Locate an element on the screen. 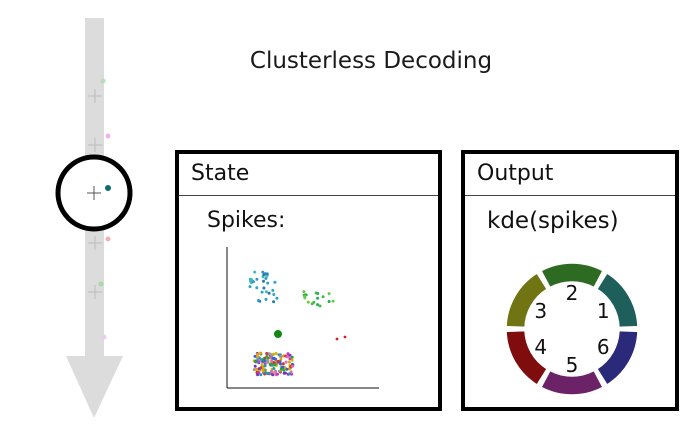 Image resolution: width=700 pixels, height=435 pixels. big-green-dot is located at coordinates (278, 334).